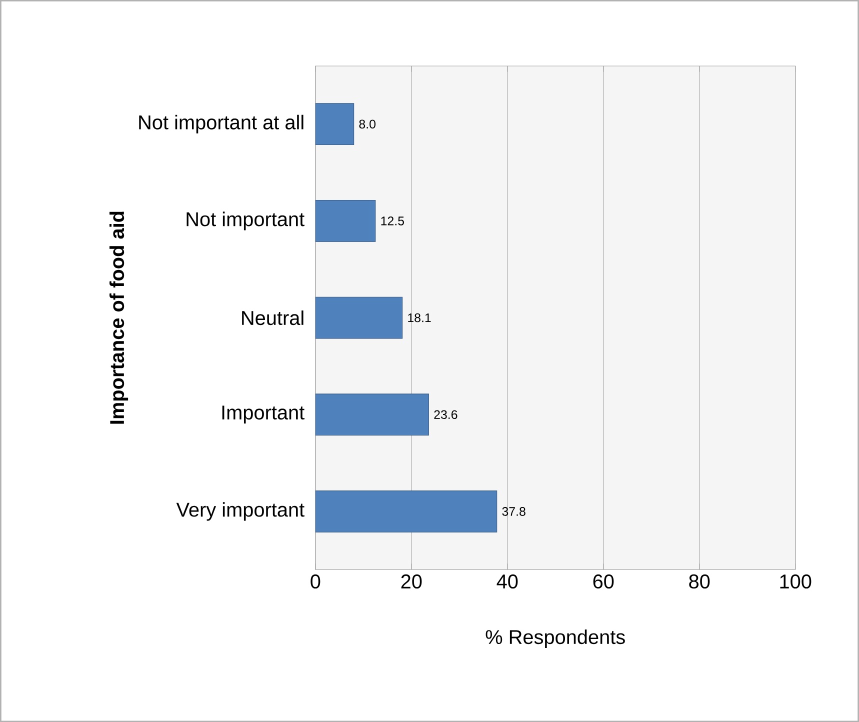 The image size is (859, 722). Describe the element at coordinates (273, 318) in the screenshot. I see `y-tick-label: Neutral` at that location.